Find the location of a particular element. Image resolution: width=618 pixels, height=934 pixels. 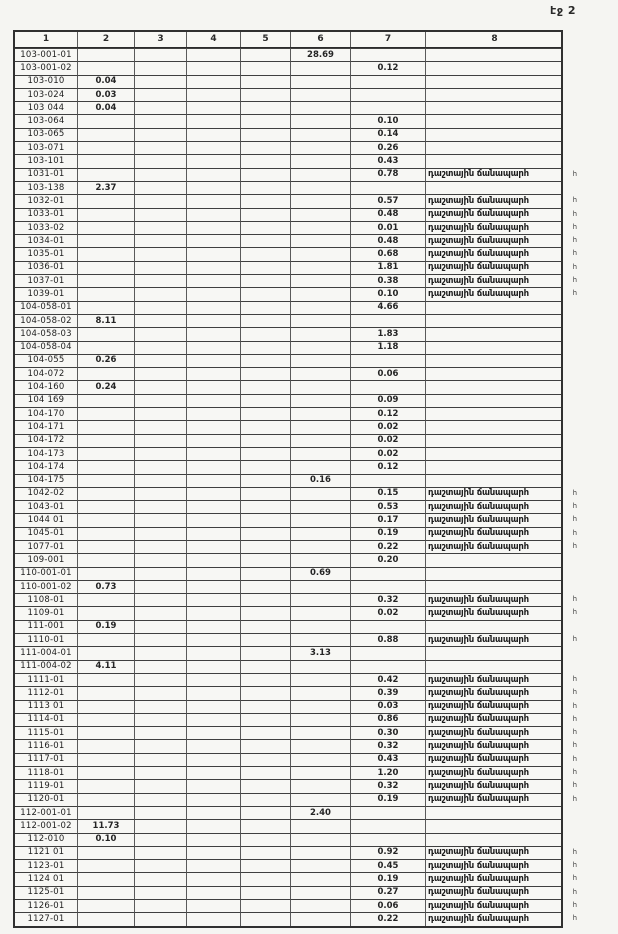

cell-id: 1120-01 is located at coordinates (46, 799).